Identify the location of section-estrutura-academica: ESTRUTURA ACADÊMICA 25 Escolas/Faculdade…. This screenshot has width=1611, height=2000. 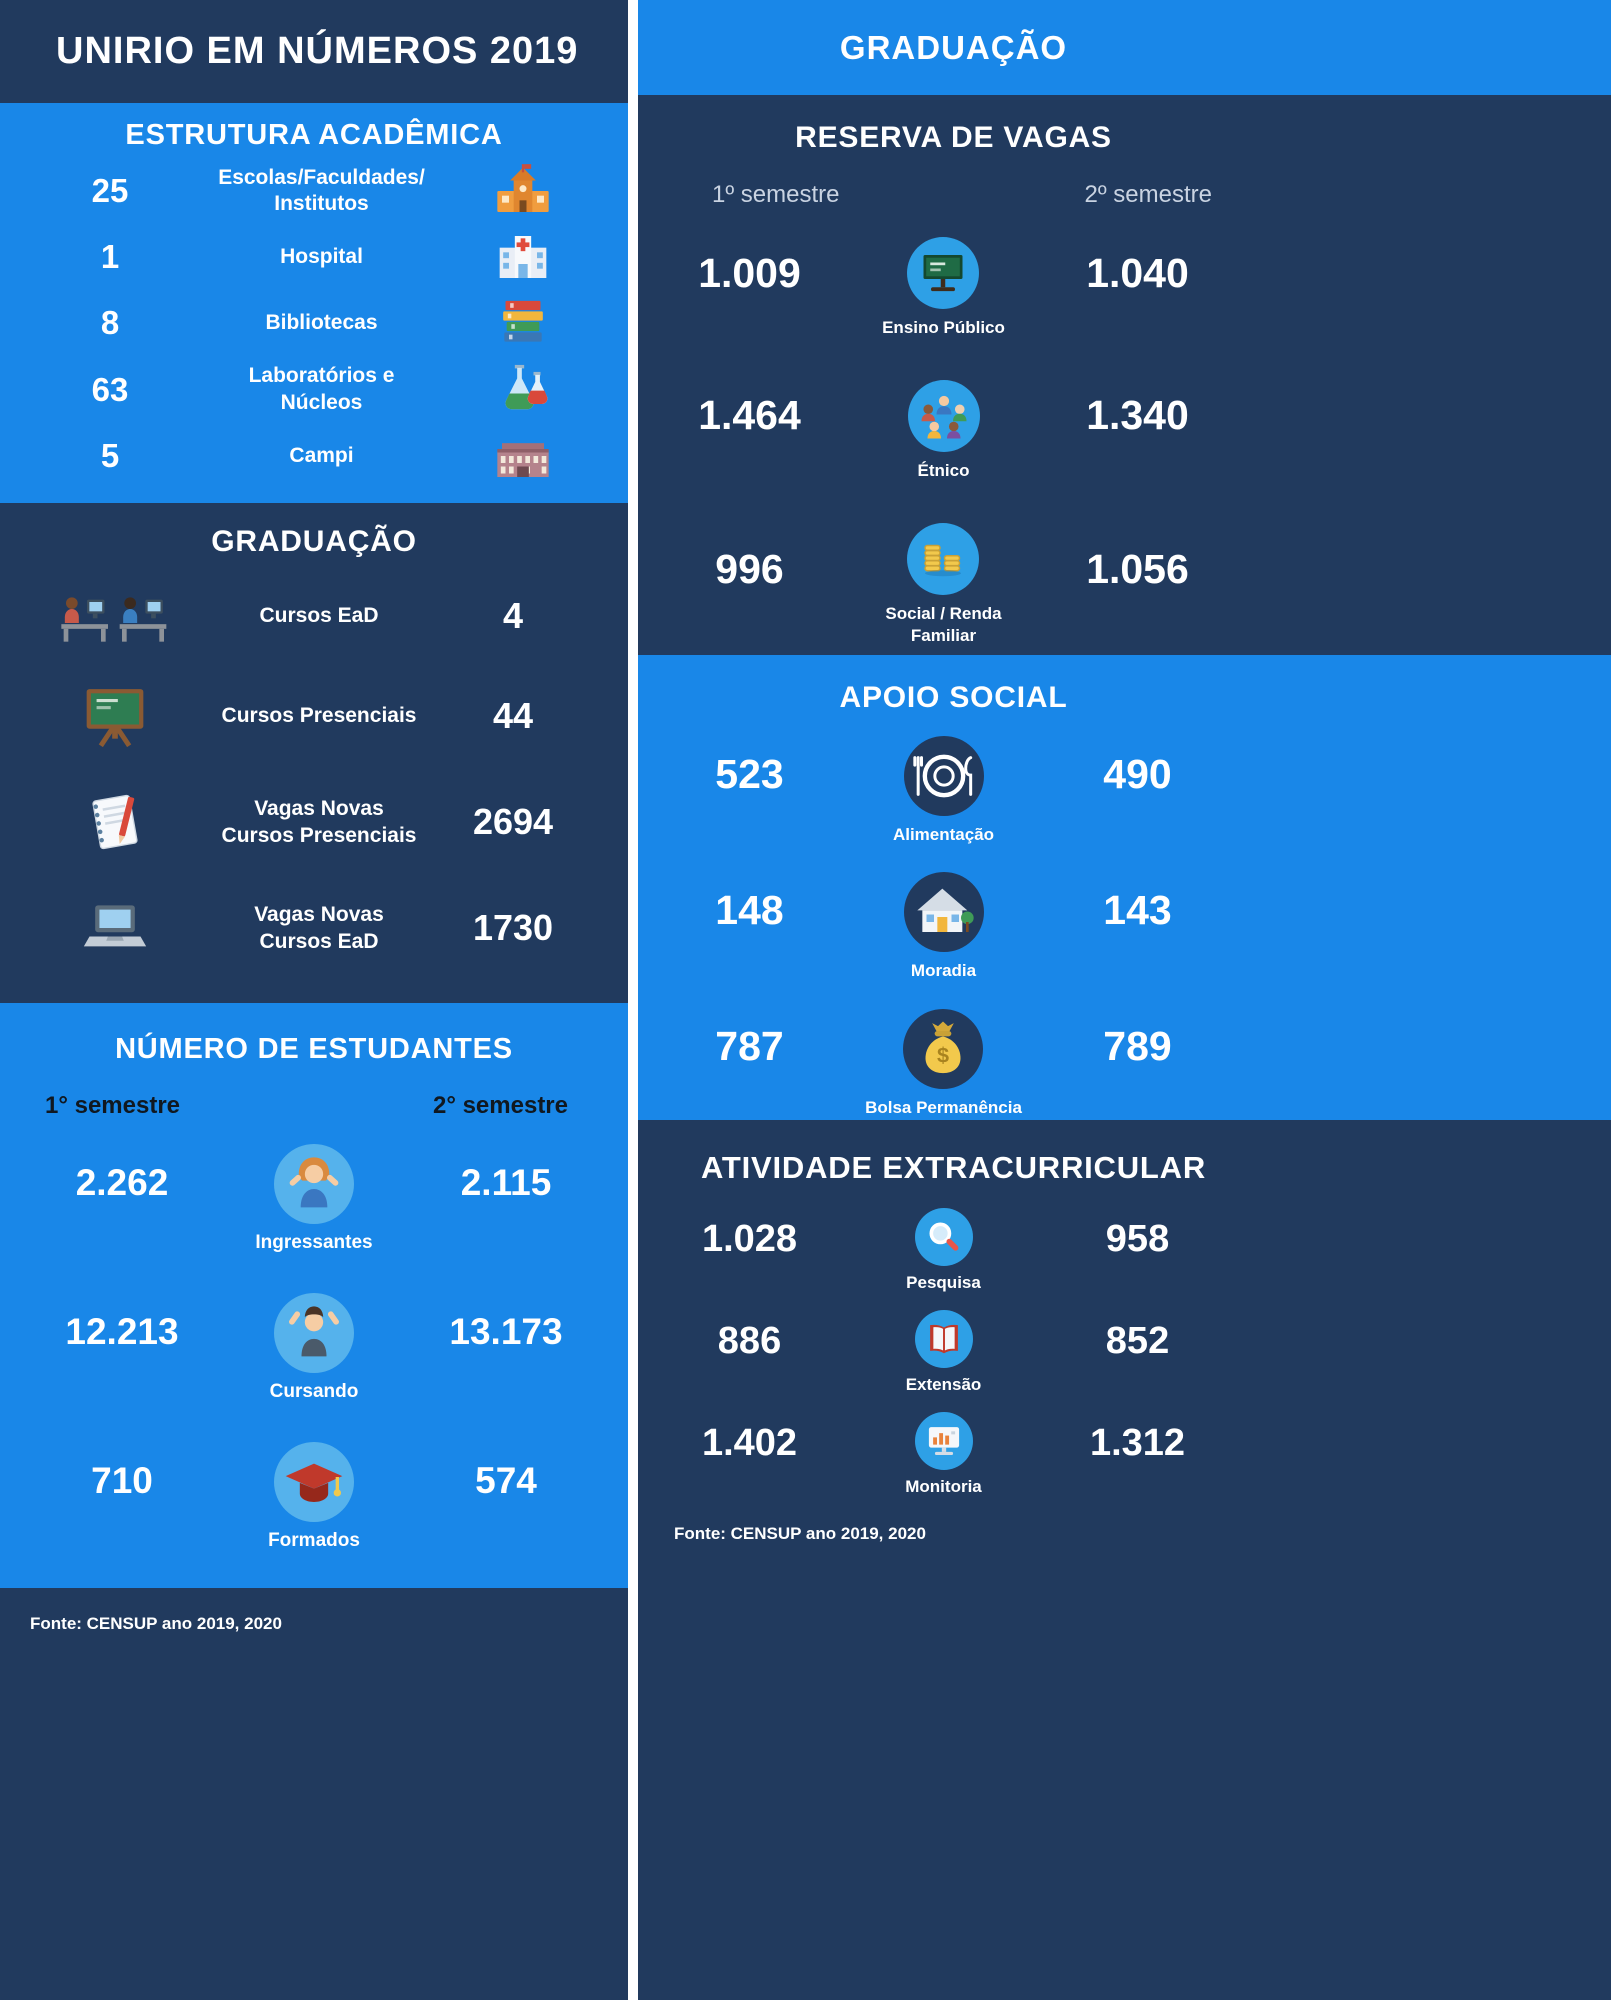
(314, 303).